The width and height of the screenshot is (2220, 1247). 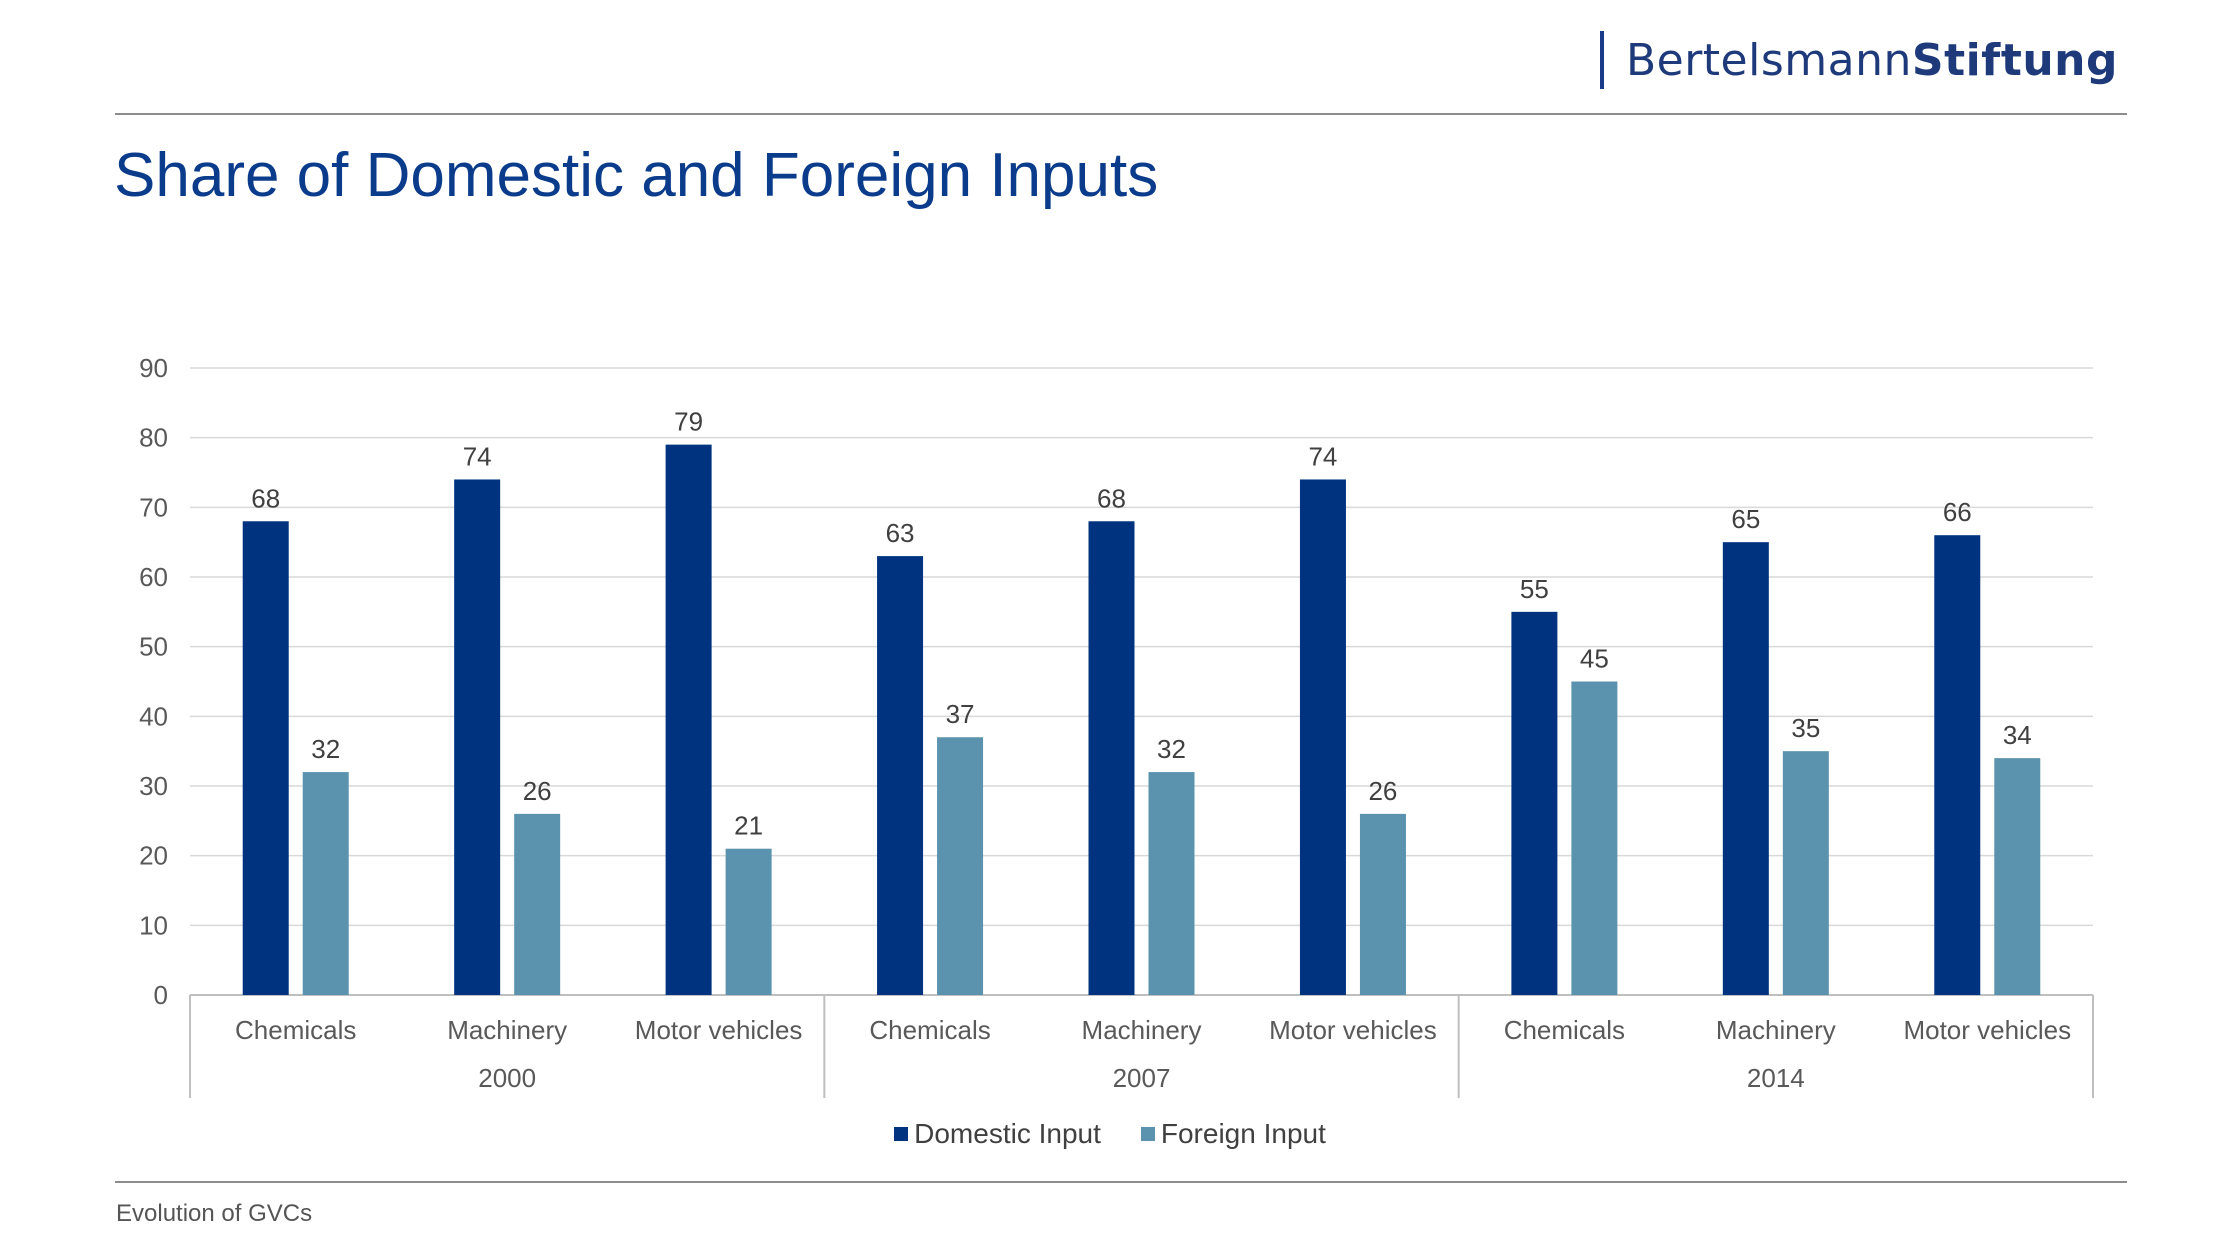 I want to click on data-label: 21, so click(x=748, y=826).